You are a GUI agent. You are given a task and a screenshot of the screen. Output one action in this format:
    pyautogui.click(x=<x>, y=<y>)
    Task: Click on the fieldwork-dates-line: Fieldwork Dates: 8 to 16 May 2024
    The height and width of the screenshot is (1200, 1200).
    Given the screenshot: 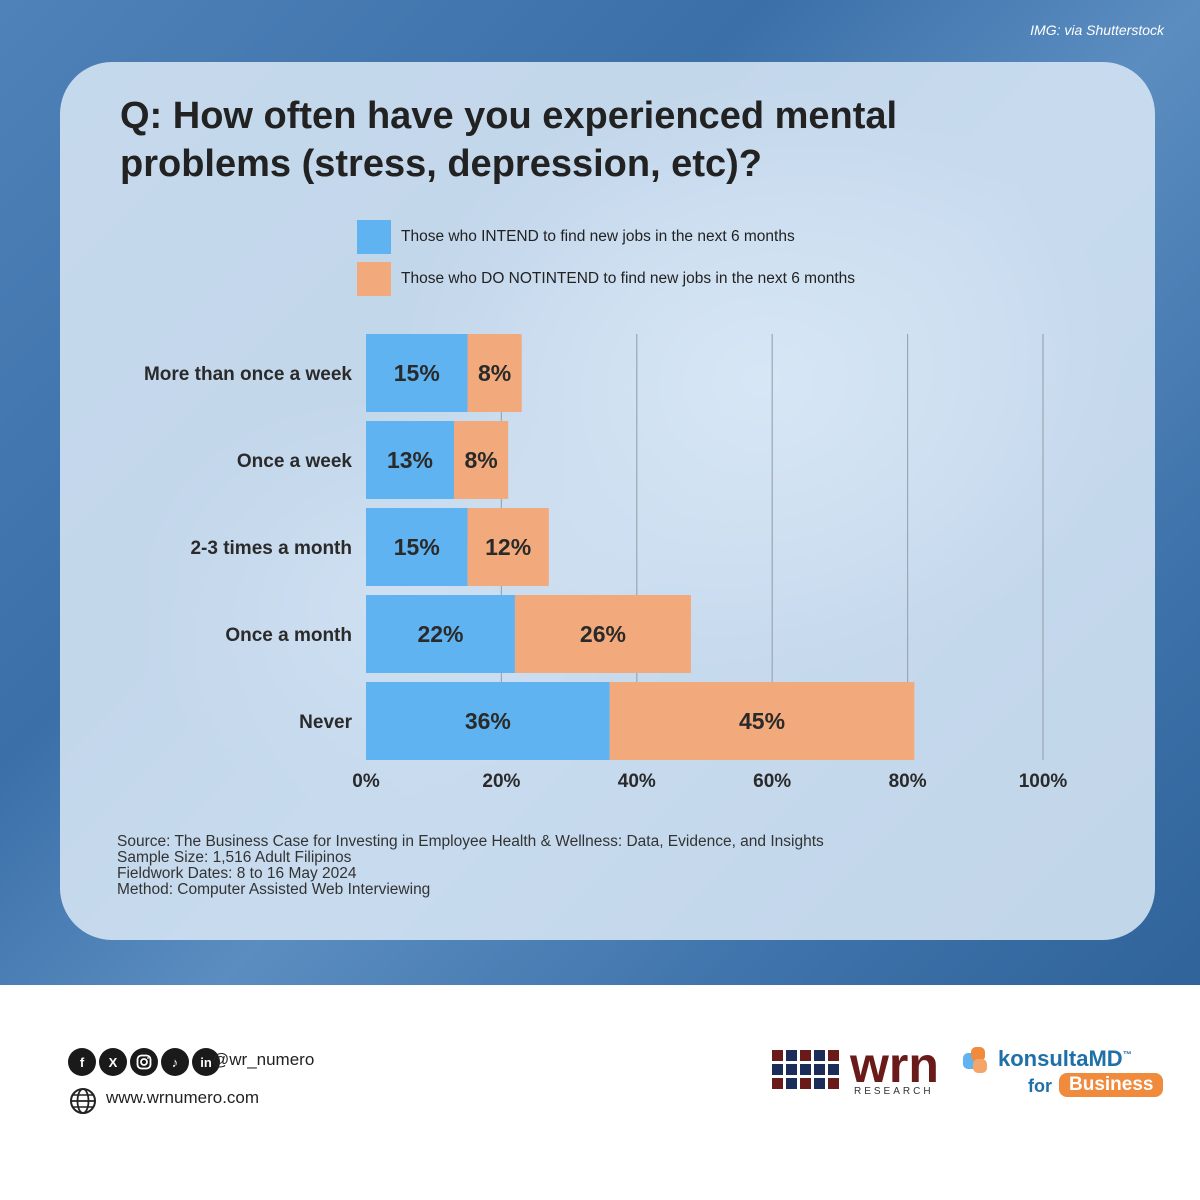 What is the action you would take?
    pyautogui.click(x=237, y=873)
    